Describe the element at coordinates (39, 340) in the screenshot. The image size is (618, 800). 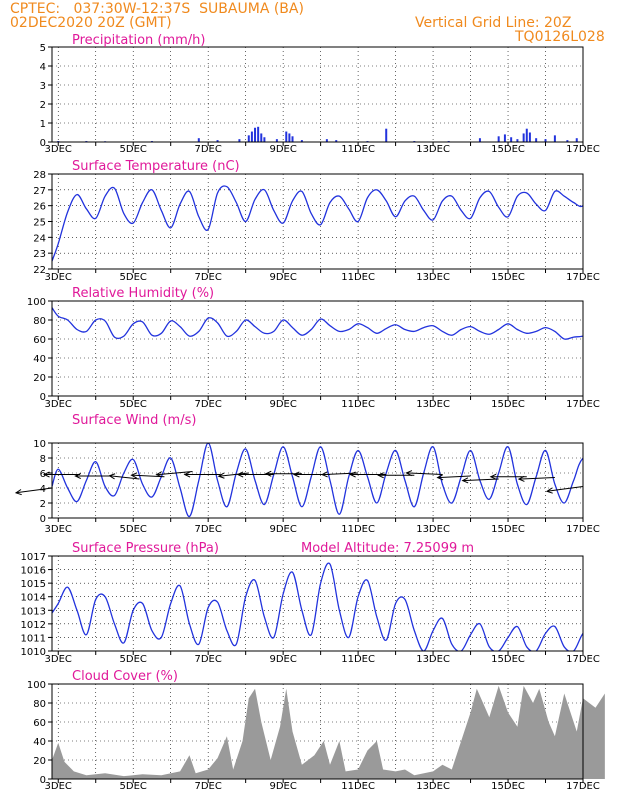
I see `y-tick-label: 60` at that location.